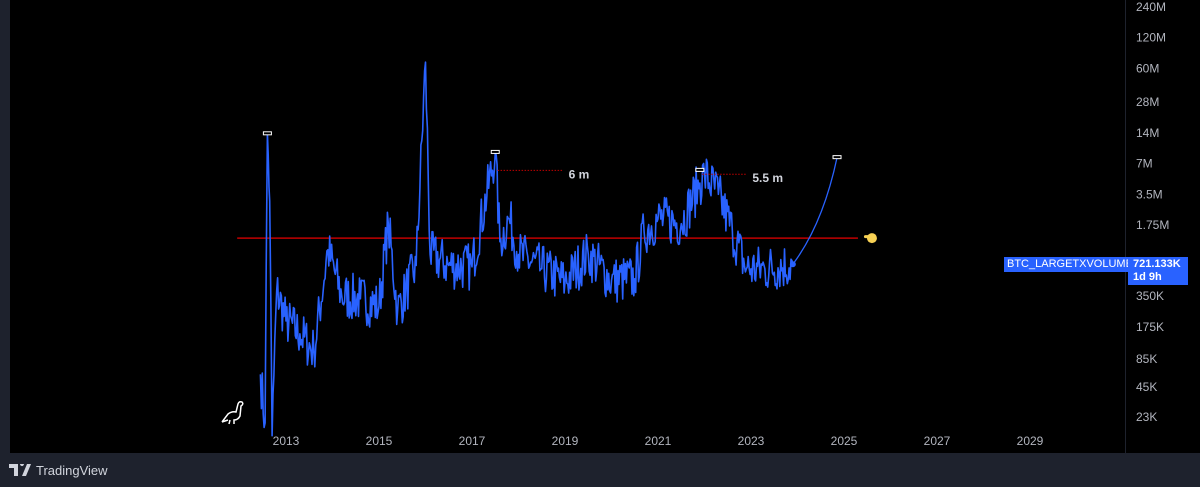 Image resolution: width=1200 pixels, height=487 pixels. Describe the element at coordinates (815, 211) in the screenshot. I see `projection-curve` at that location.